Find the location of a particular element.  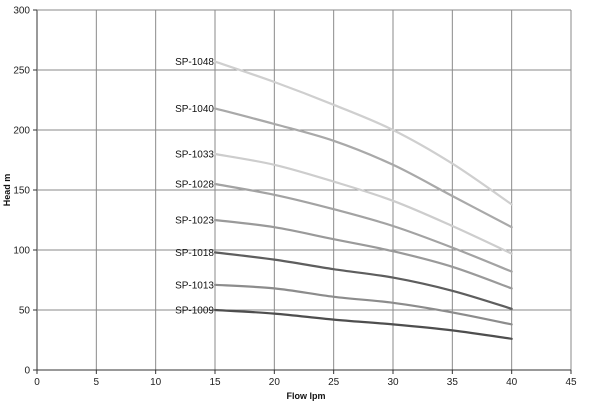

y-tick-label: 200 is located at coordinates (21, 131).